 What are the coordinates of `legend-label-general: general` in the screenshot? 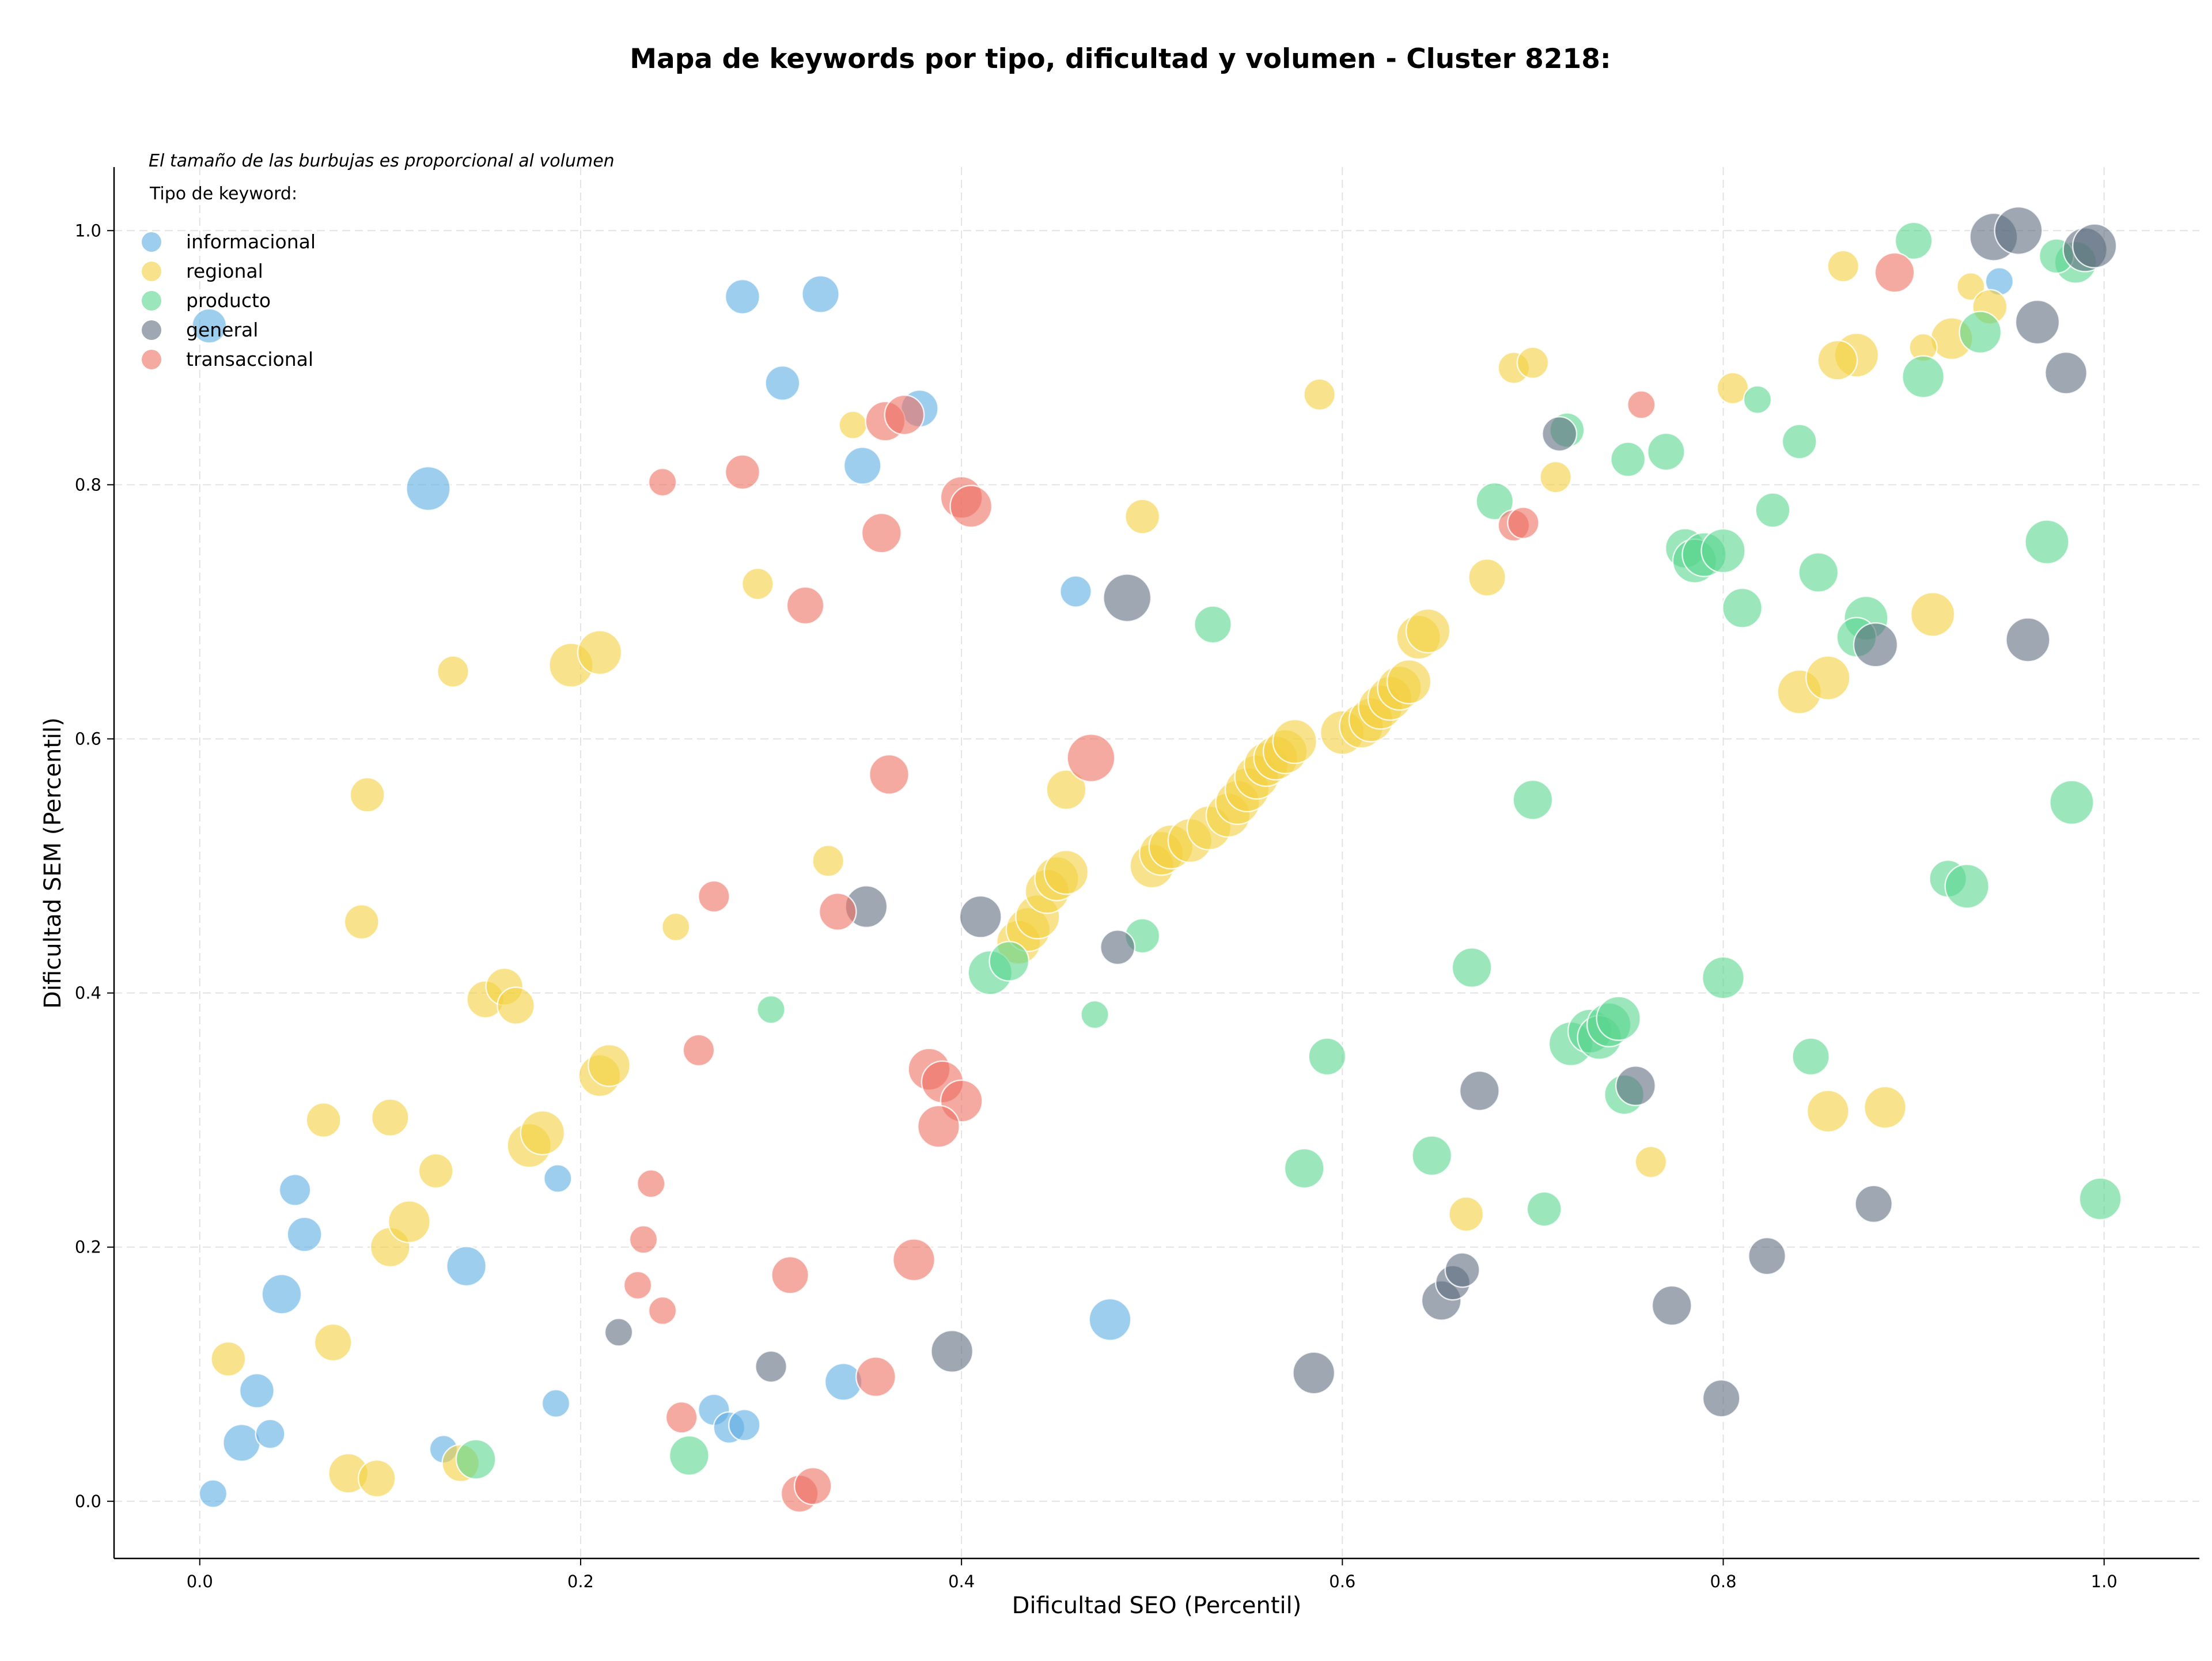 It's located at (222, 330).